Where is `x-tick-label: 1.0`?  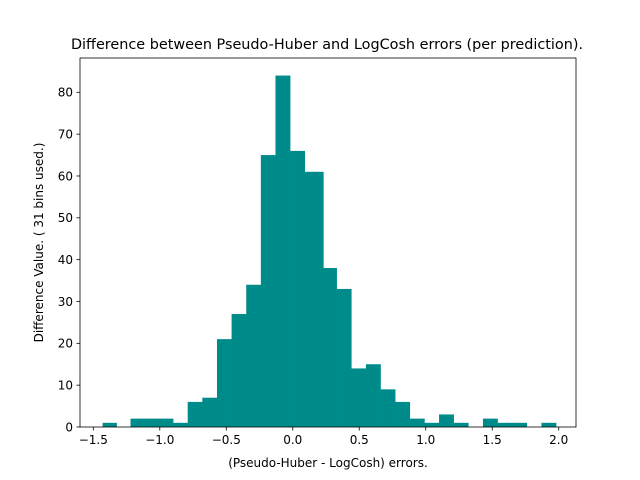
x-tick-label: 1.0 is located at coordinates (425, 440).